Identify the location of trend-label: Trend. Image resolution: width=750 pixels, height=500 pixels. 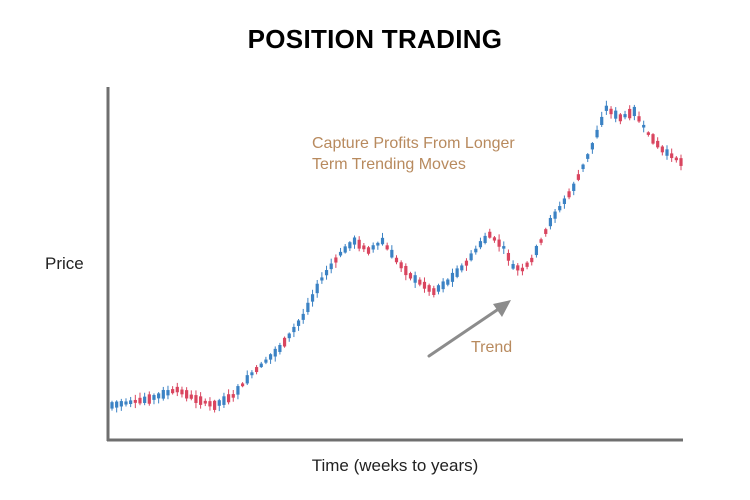
(492, 347).